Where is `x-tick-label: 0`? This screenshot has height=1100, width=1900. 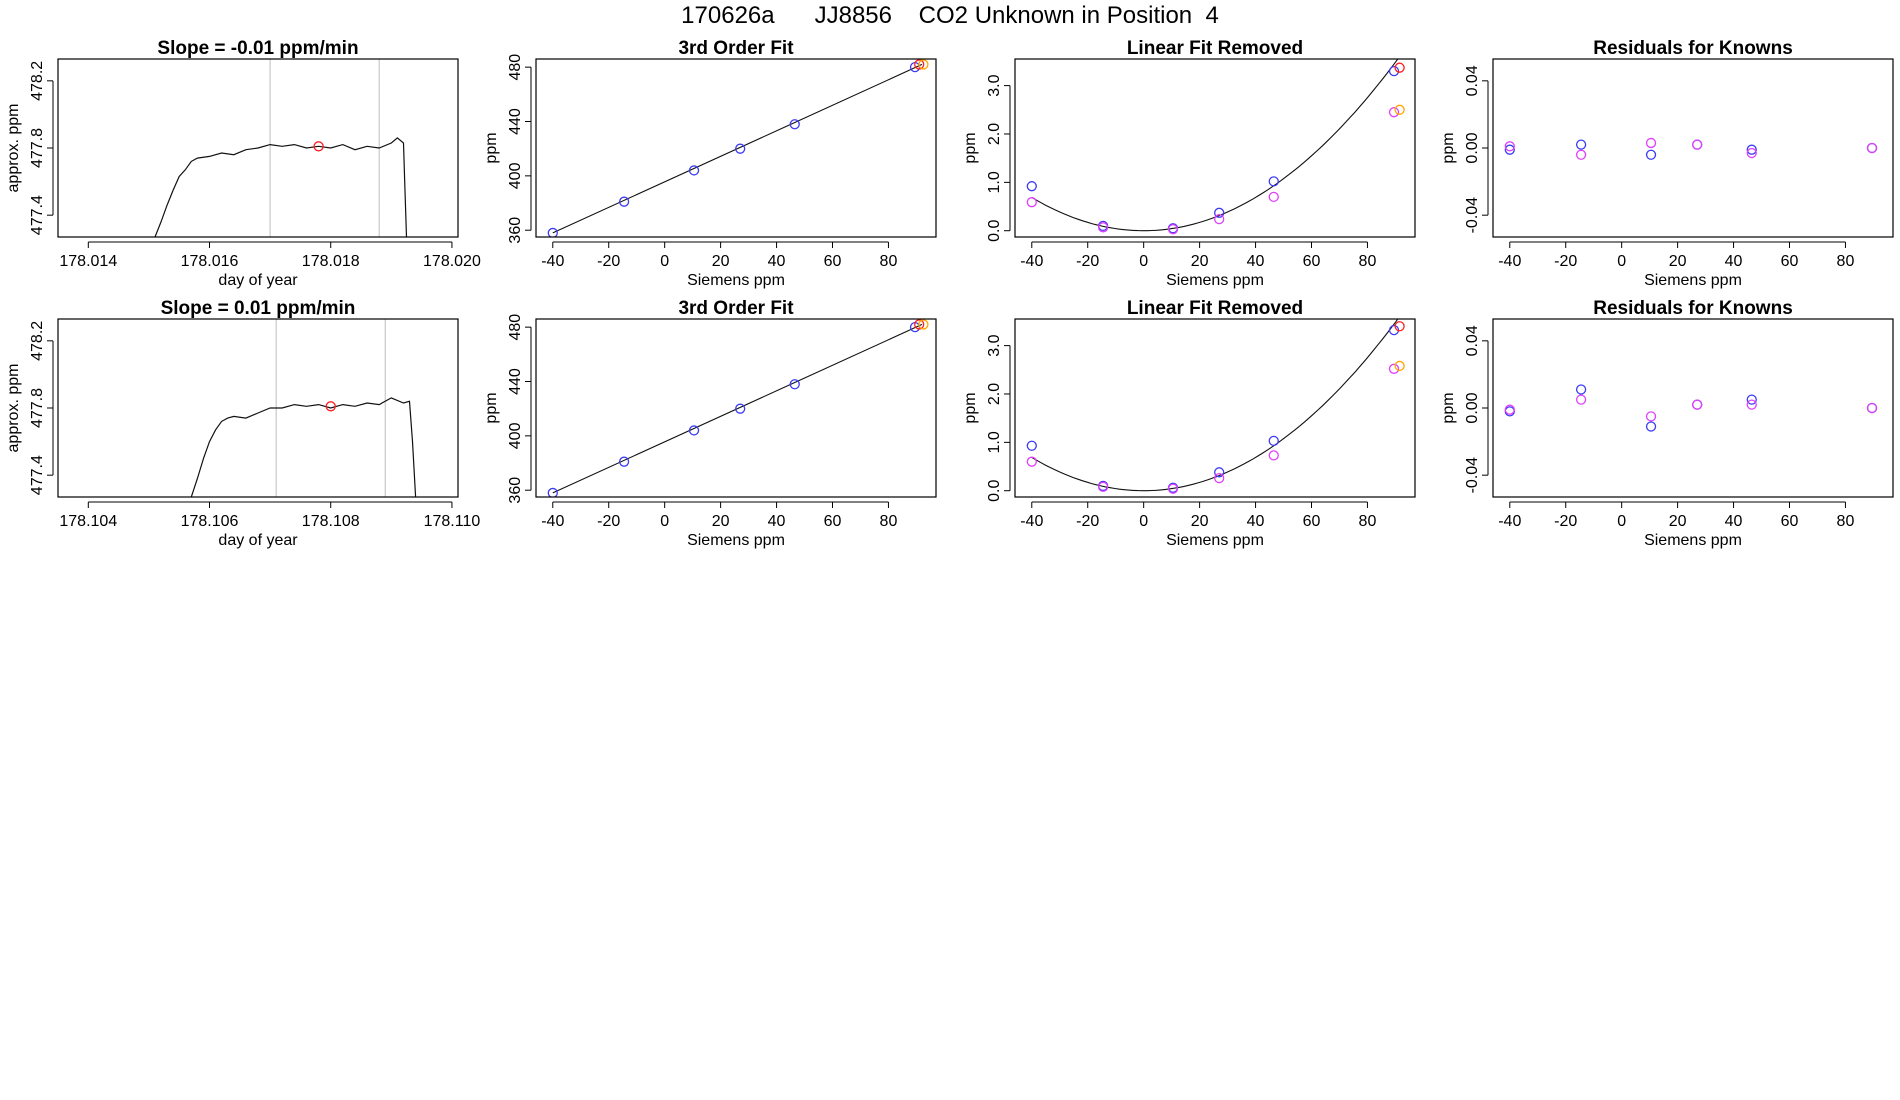 x-tick-label: 0 is located at coordinates (1621, 521).